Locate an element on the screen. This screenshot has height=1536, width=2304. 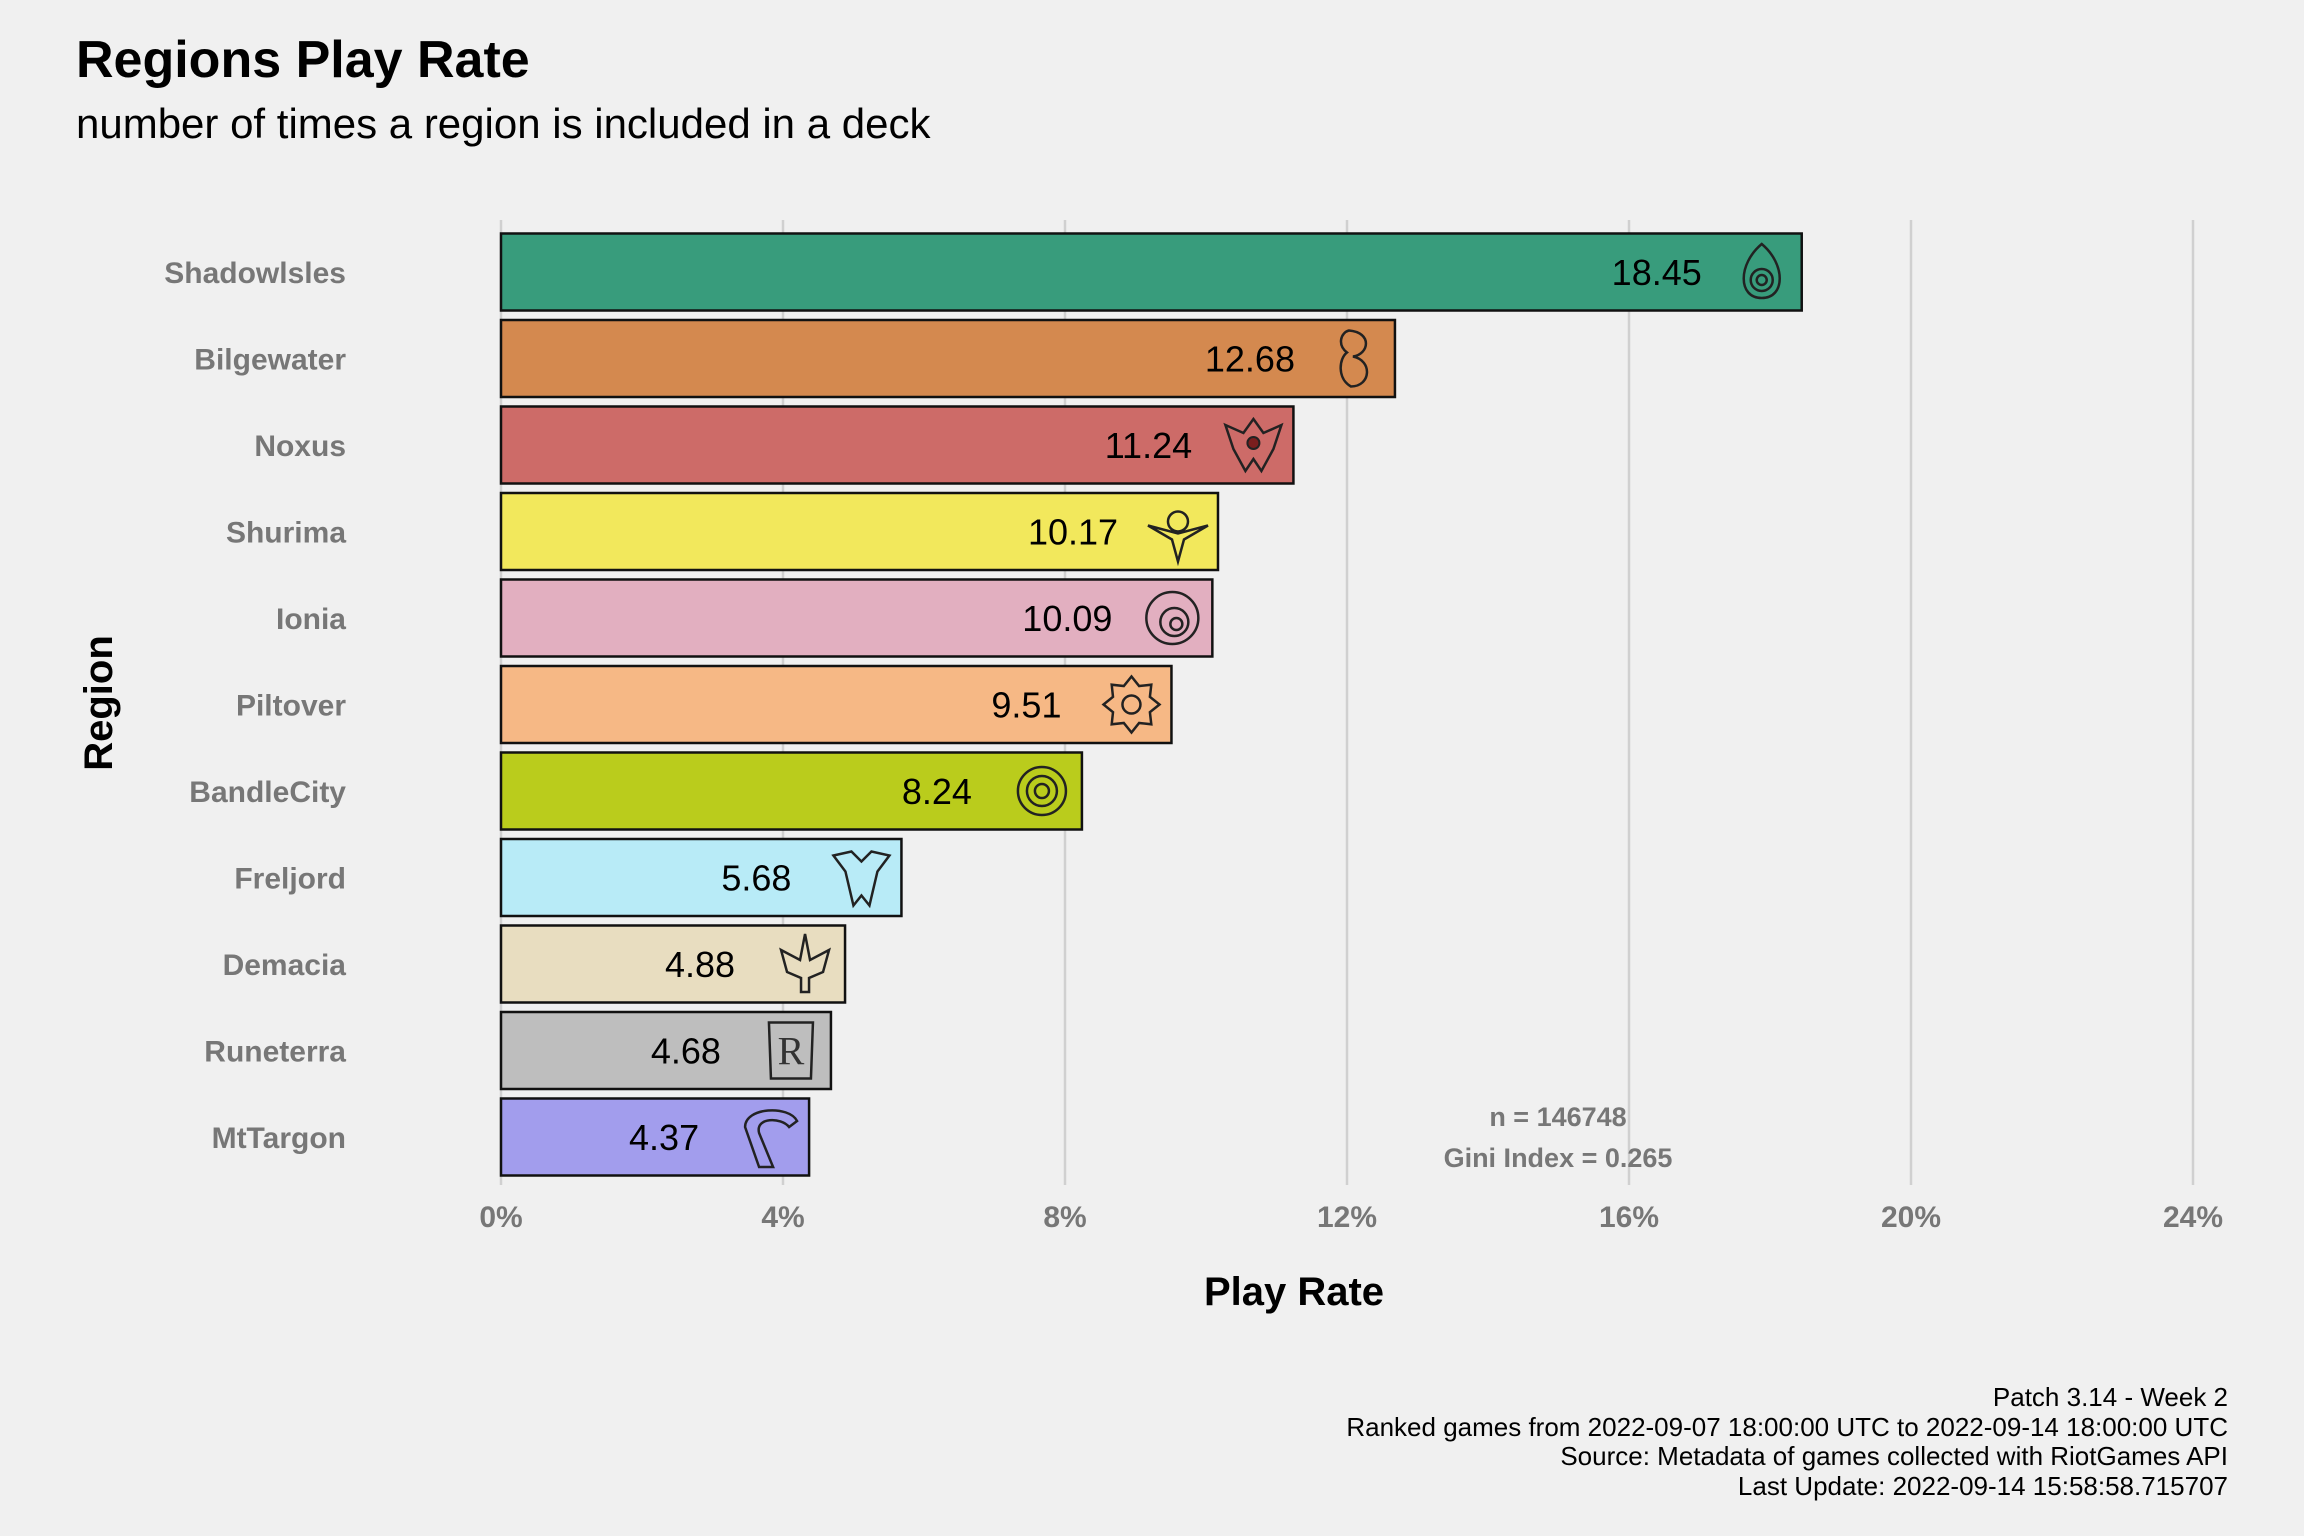
y-axis-title: Region is located at coordinates (99, 703).